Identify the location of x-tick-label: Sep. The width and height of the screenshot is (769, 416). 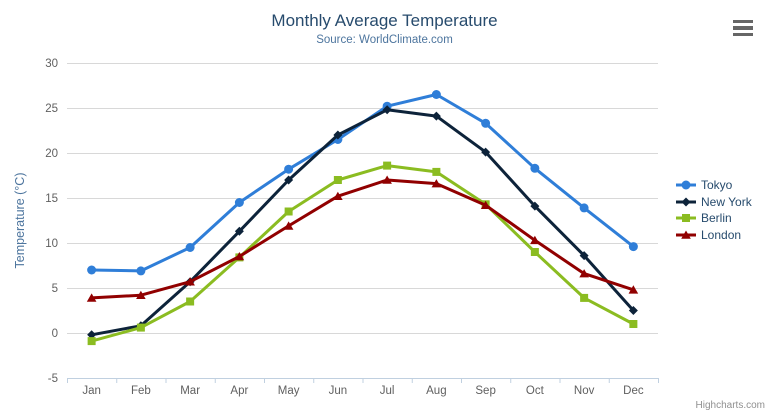
(485, 391).